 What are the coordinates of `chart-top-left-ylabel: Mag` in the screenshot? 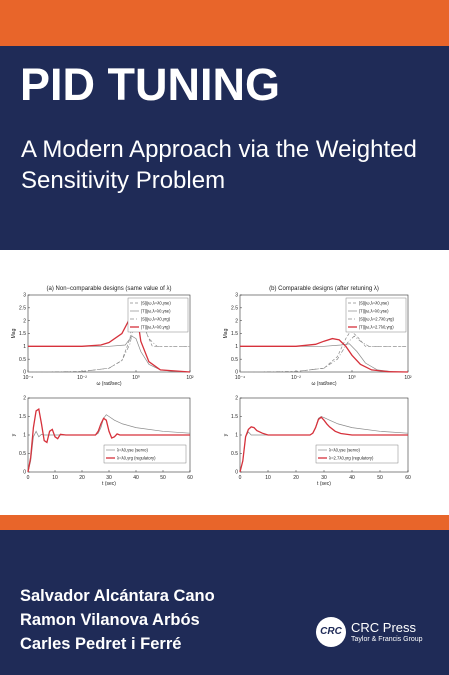 It's located at (14, 333).